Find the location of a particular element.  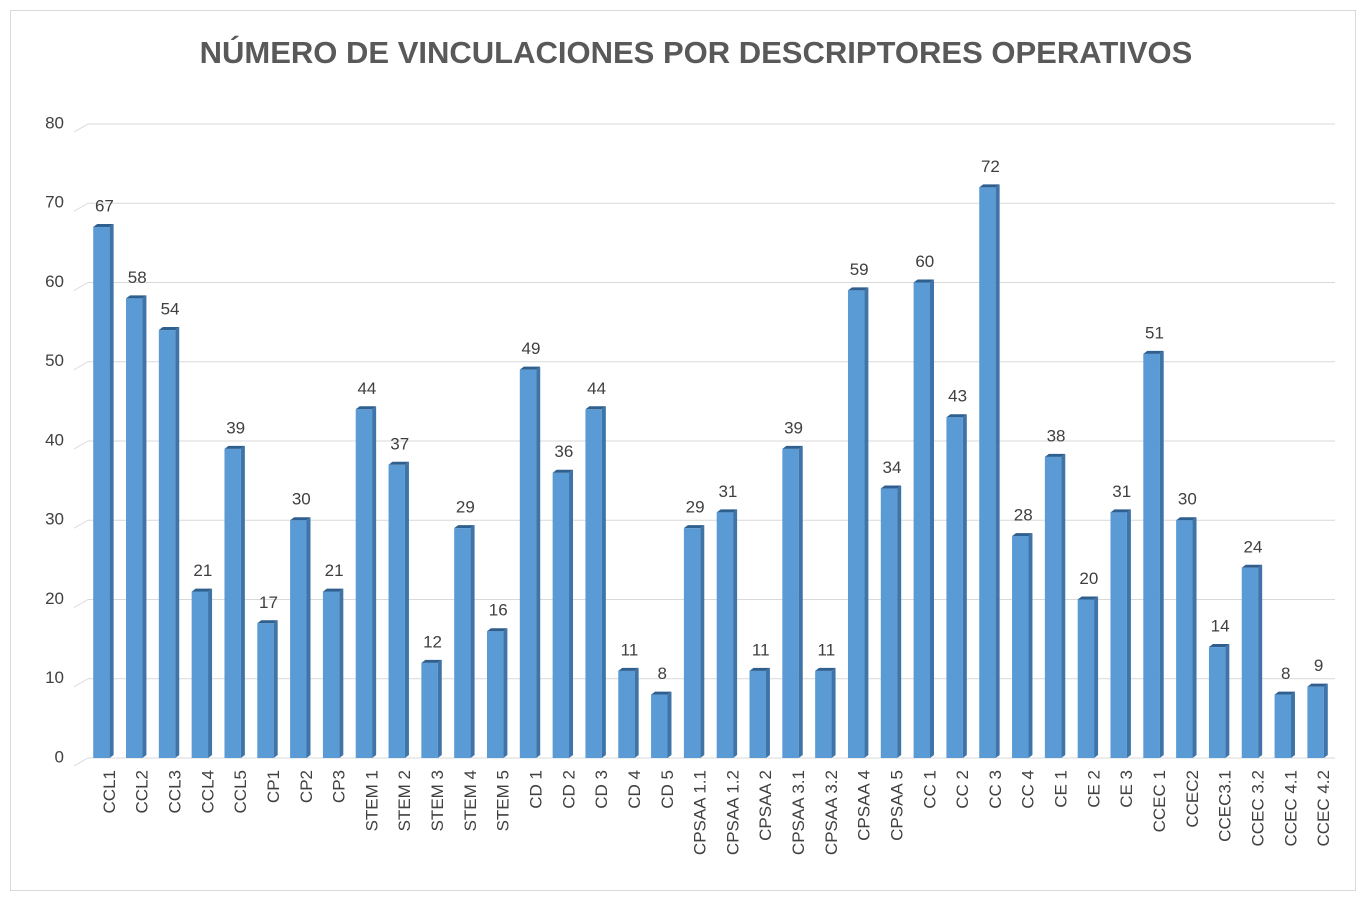

data-label: 60 is located at coordinates (924, 261).